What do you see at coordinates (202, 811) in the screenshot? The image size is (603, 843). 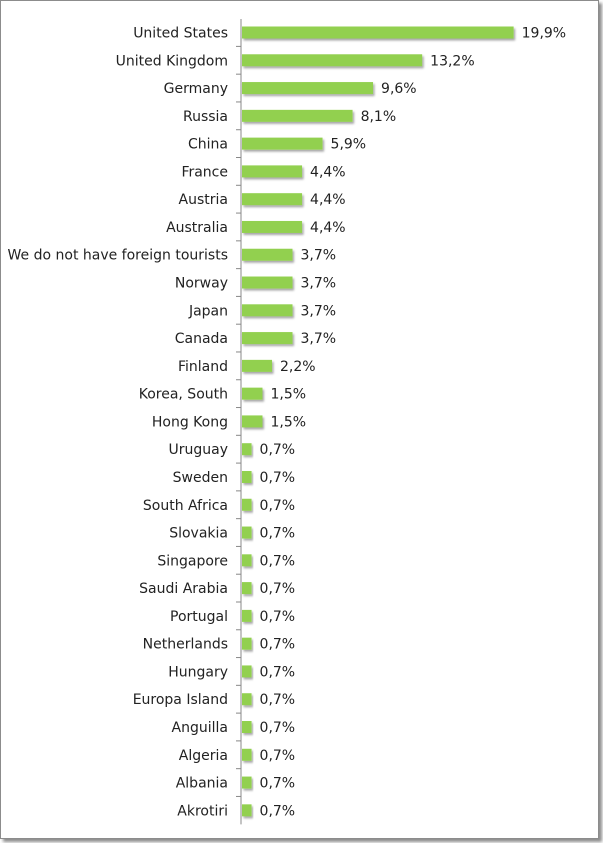 I see `category-label: Akrotiri` at bounding box center [202, 811].